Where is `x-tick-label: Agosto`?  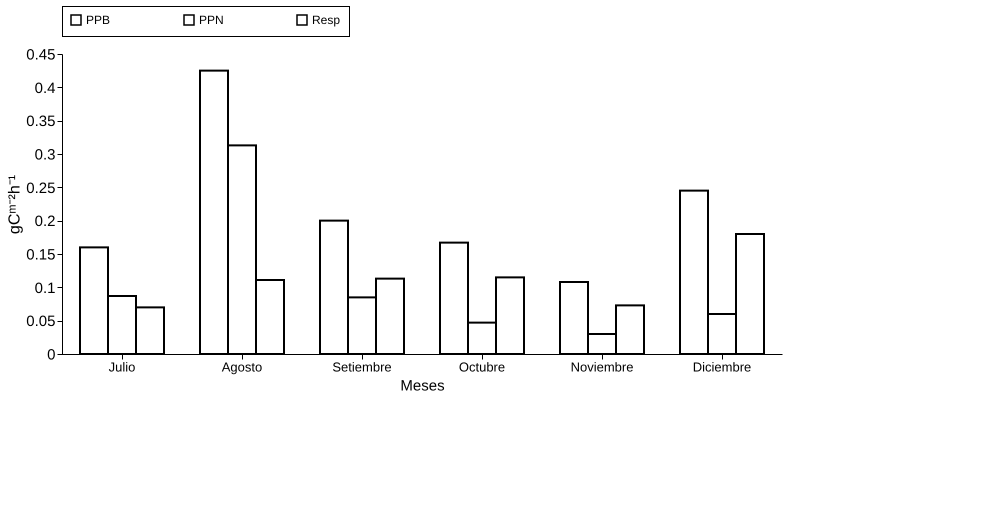 x-tick-label: Agosto is located at coordinates (242, 367).